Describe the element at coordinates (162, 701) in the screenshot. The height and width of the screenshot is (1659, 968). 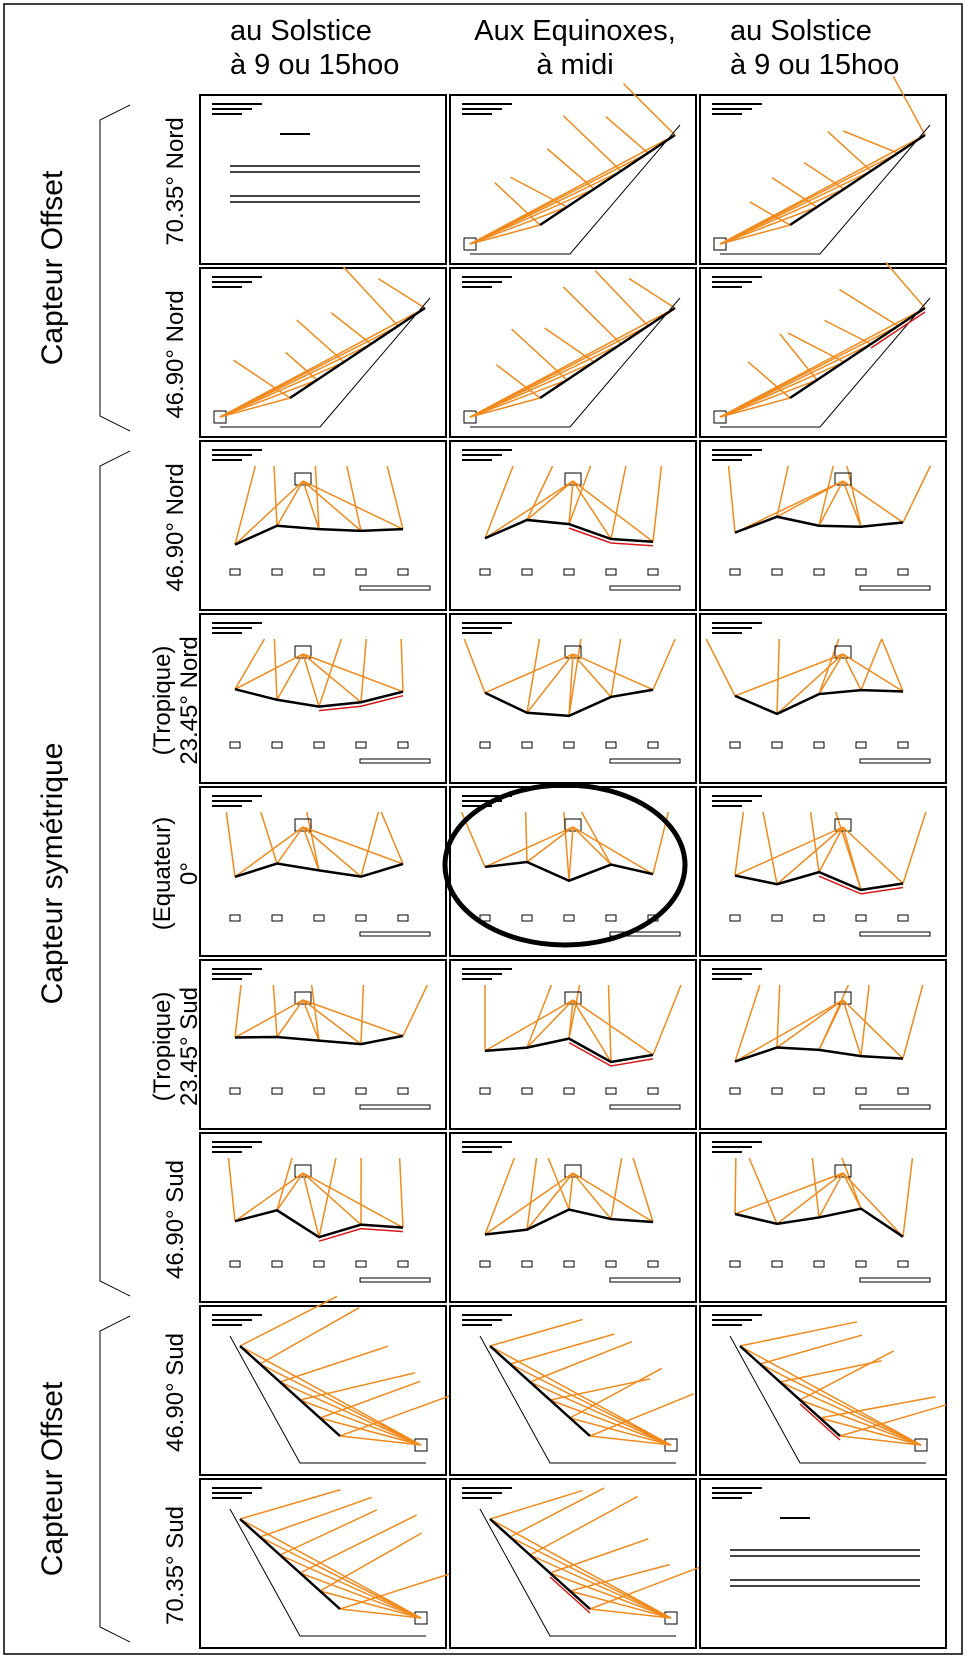
I see `row-label-line: (Tropique)` at that location.